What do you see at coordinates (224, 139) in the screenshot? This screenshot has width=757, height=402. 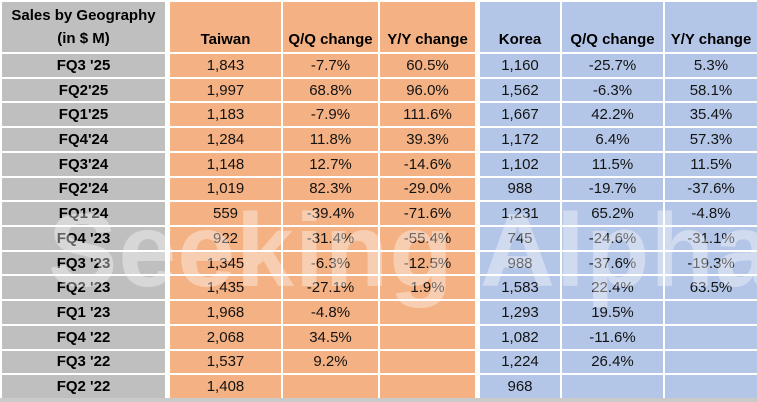 I see `cell-taiwan: 1,284` at bounding box center [224, 139].